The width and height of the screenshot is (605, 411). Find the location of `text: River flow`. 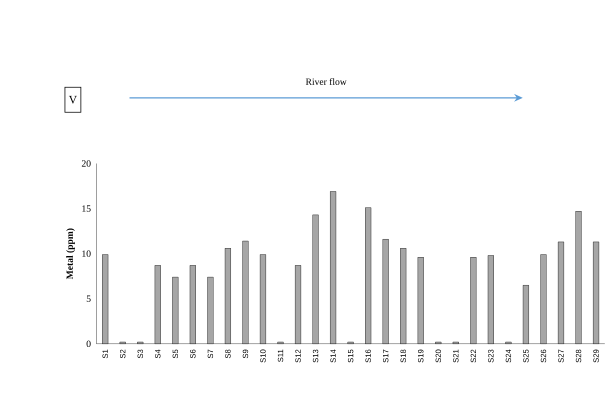

text: River flow is located at coordinates (326, 82).